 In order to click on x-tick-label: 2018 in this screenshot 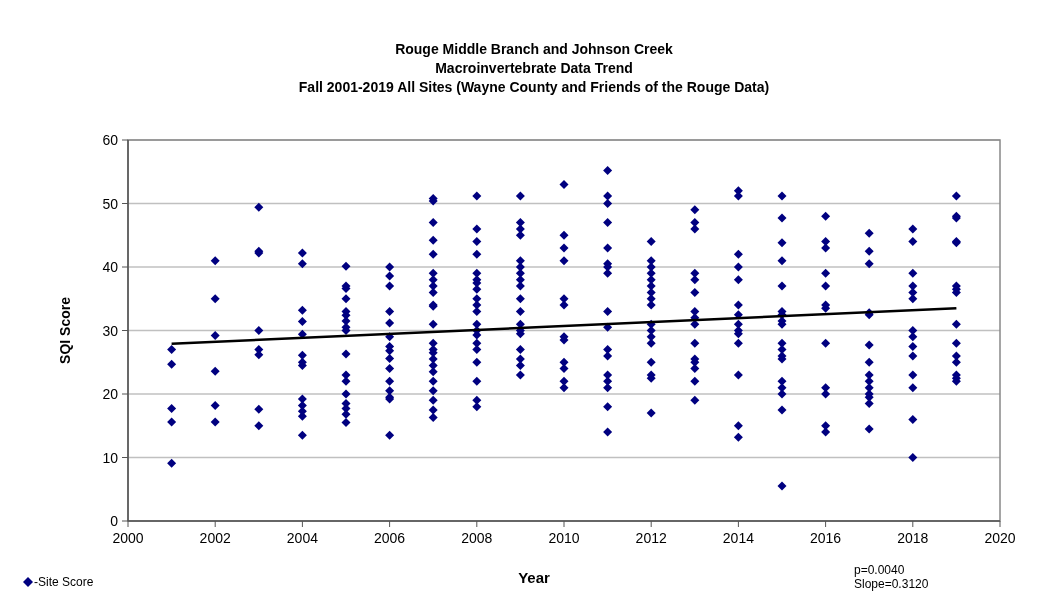, I will do `click(913, 538)`.